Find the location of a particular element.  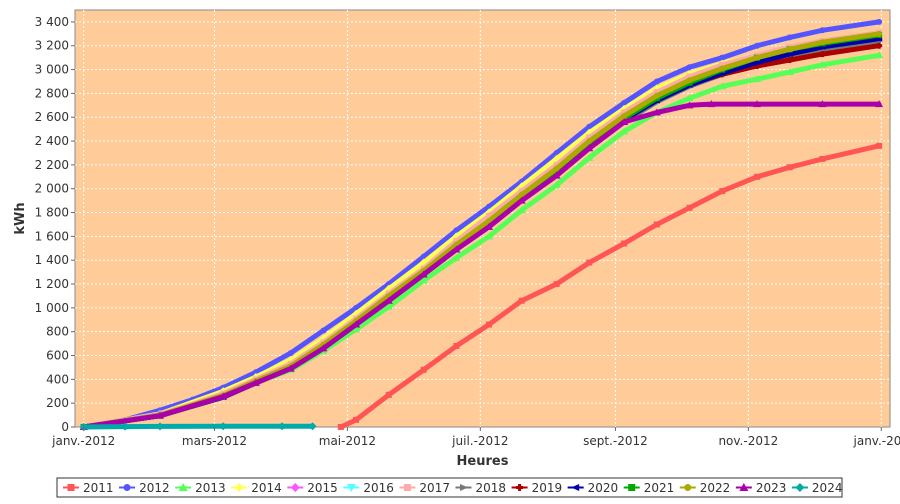

y-tick-label: 2 600 is located at coordinates (52, 117).